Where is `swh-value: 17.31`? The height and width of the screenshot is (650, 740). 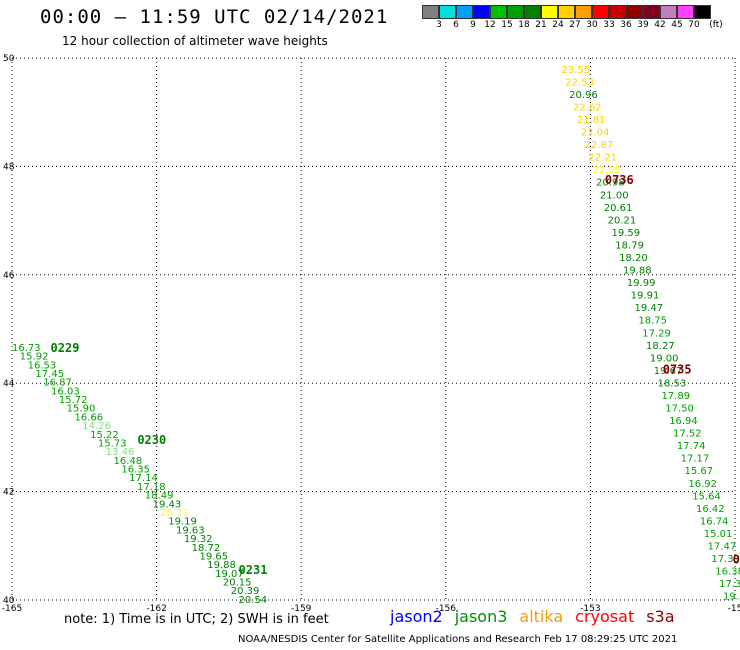 swh-value: 17.31 is located at coordinates (729, 584).